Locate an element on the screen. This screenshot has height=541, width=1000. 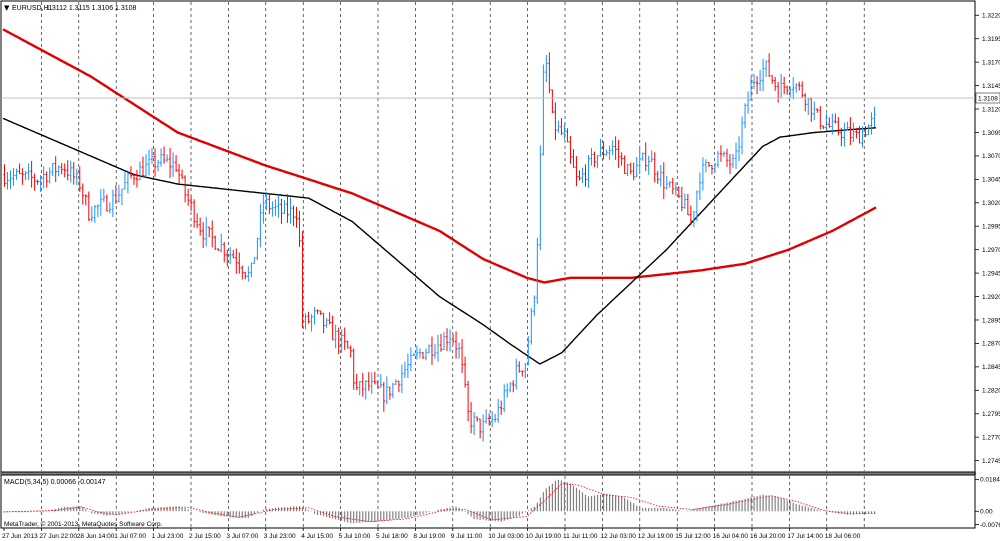
x-tick-label: 16 Jul 20:00 is located at coordinates (768, 536).